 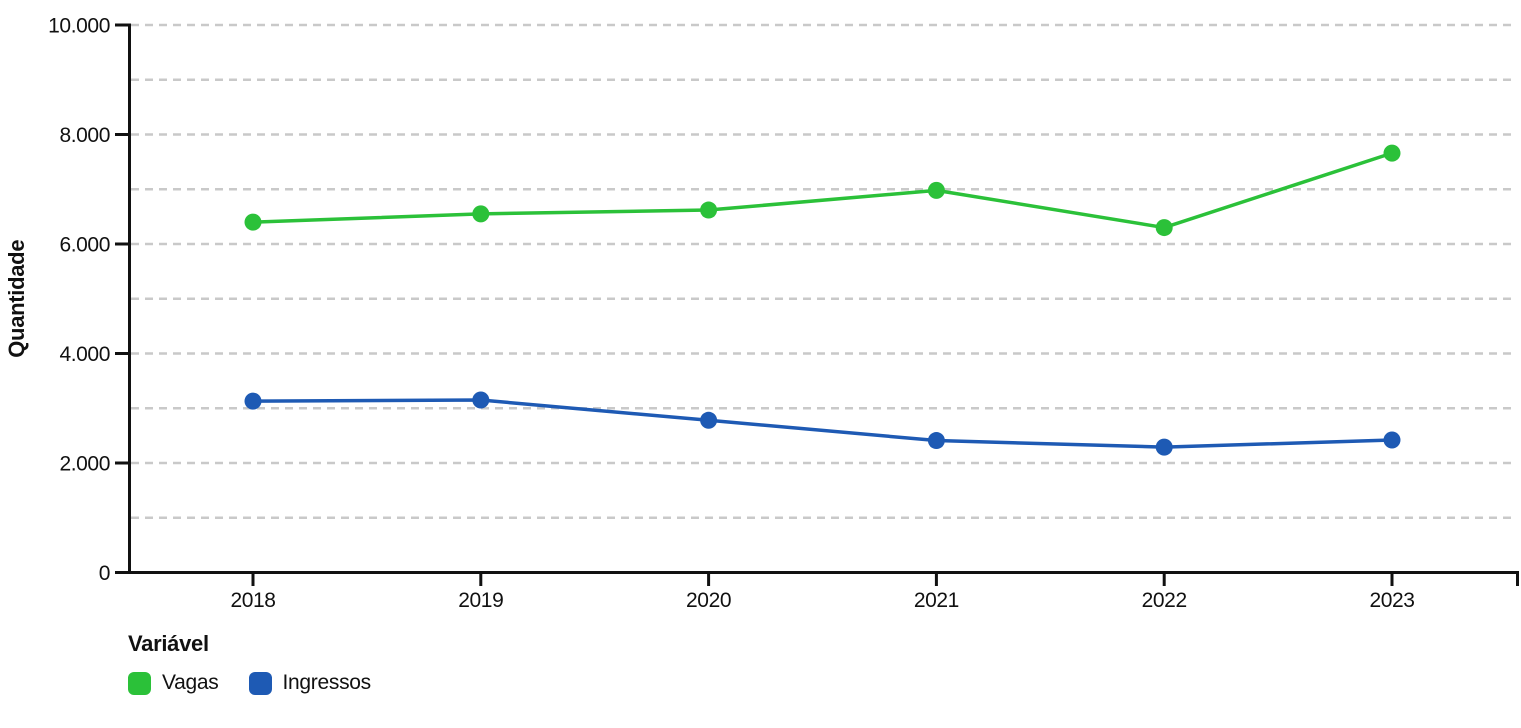 I want to click on legend-items: Vagas Ingressos, so click(x=249, y=683).